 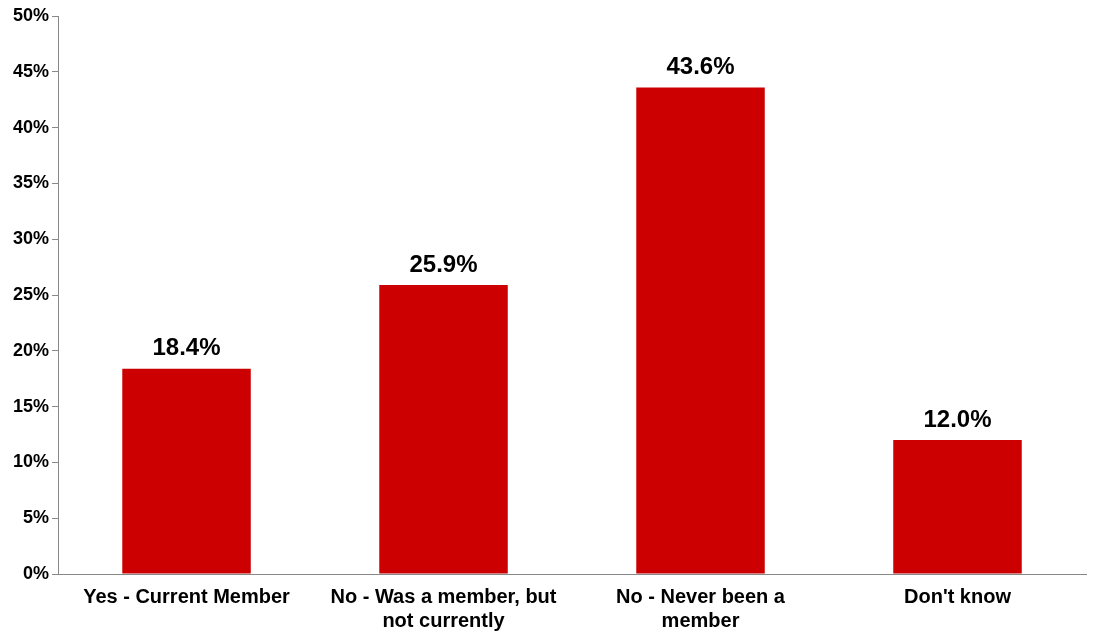 I want to click on y-tick-label: 45%, so click(x=31, y=70).